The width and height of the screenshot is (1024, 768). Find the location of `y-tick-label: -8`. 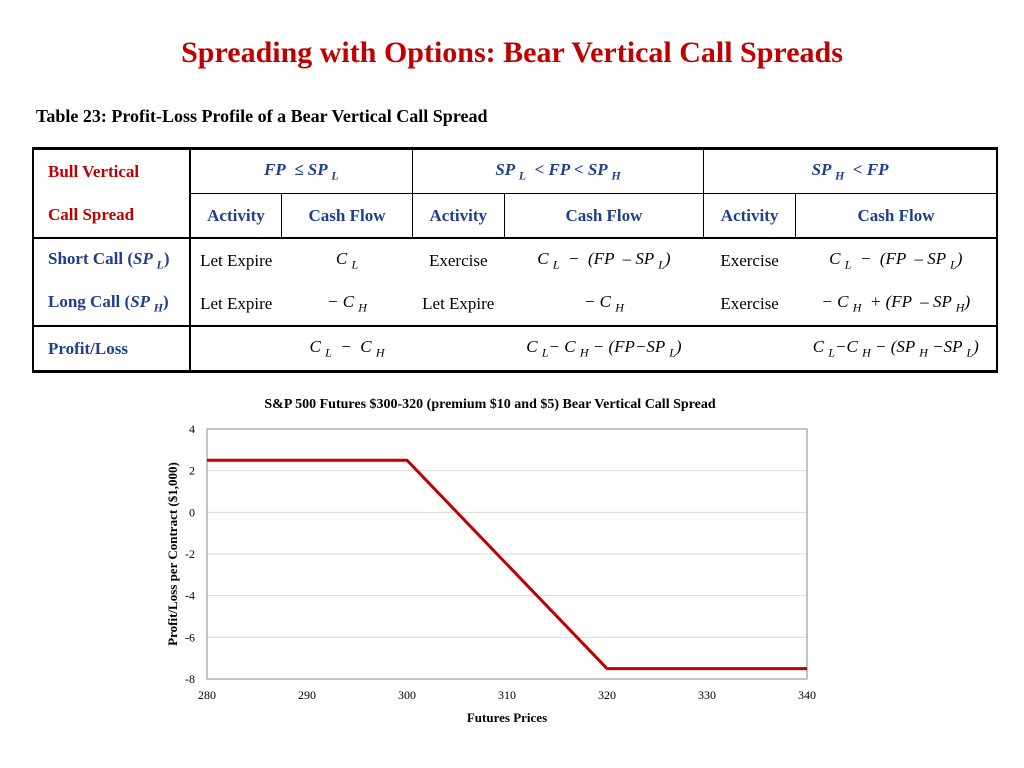

y-tick-label: -8 is located at coordinates (190, 679).